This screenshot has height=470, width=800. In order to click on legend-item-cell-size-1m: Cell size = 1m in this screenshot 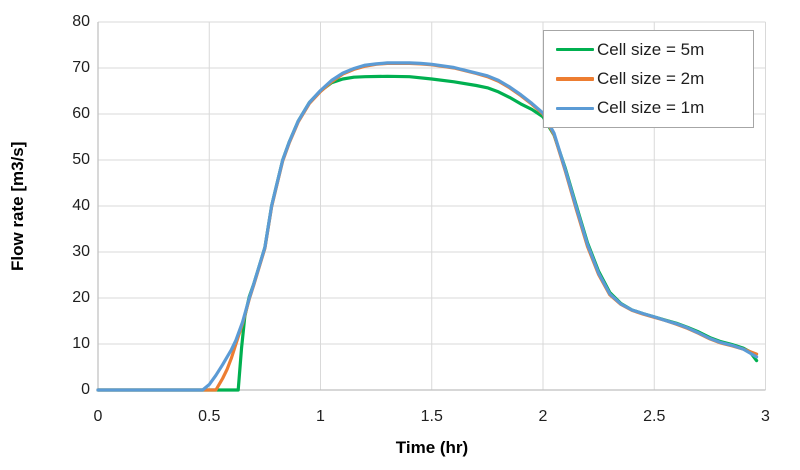, I will do `click(651, 108)`.